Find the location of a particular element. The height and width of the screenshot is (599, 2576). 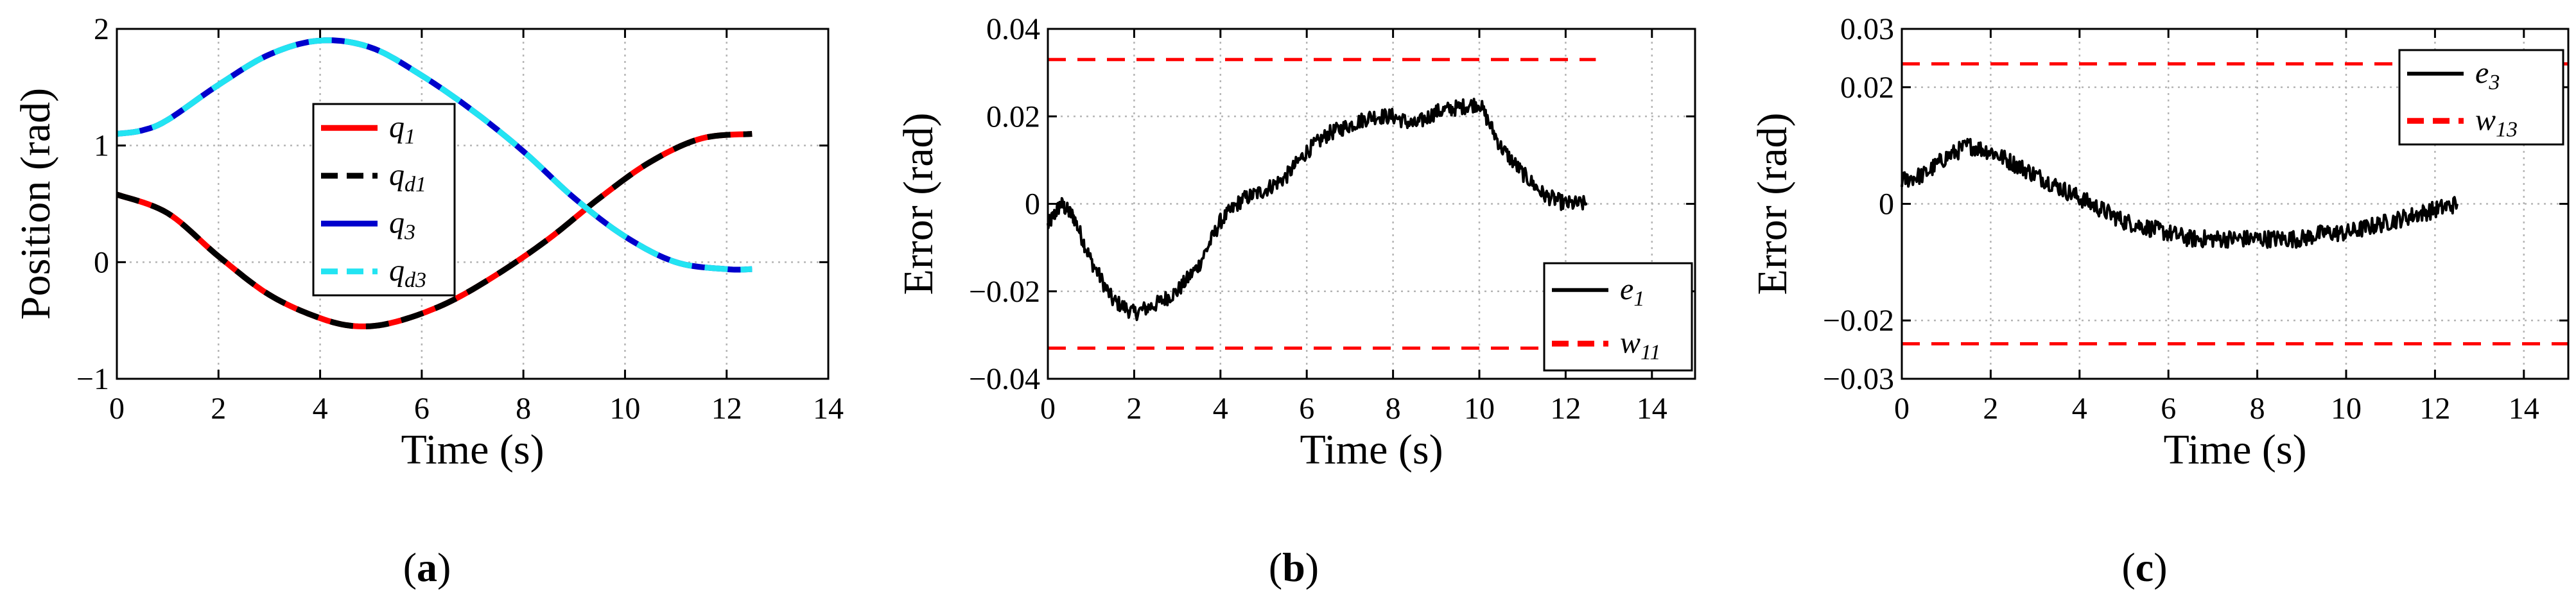

series-line-e3 is located at coordinates (2180, 193).